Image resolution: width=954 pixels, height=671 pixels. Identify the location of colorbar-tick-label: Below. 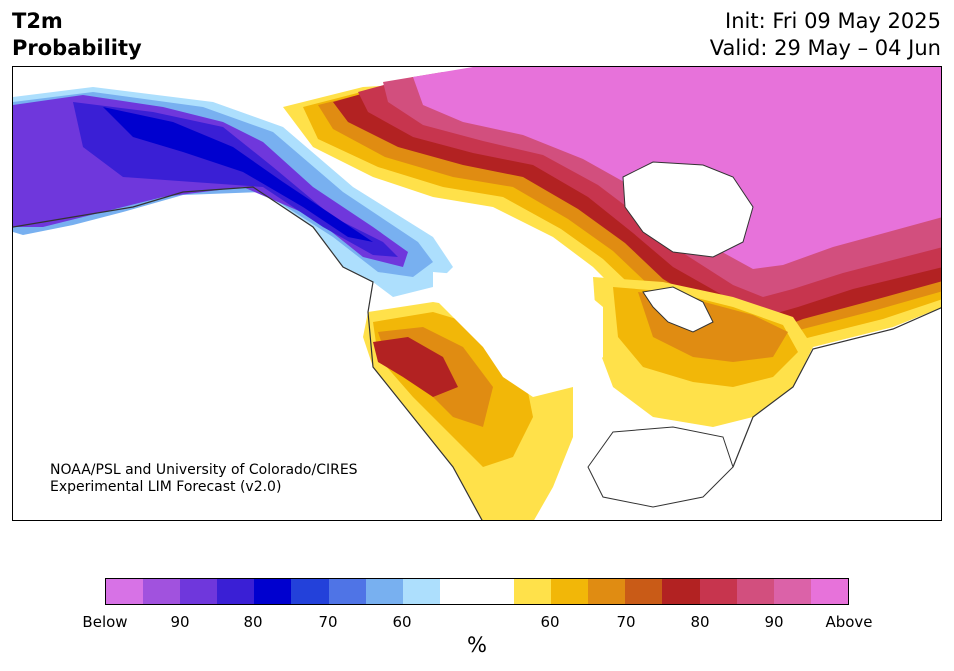
(105, 622).